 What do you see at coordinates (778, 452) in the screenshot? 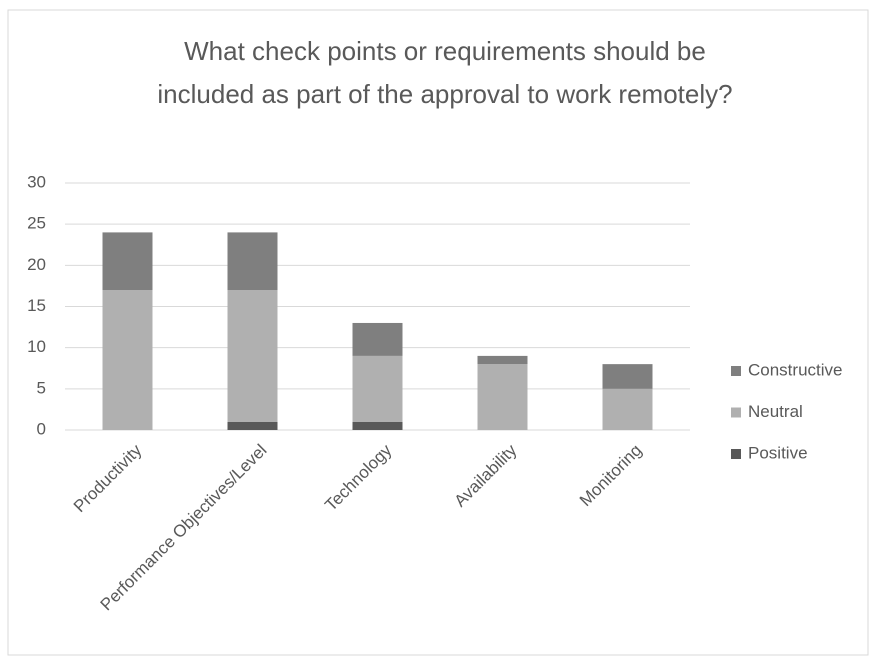
I see `legend-label: Positive` at bounding box center [778, 452].